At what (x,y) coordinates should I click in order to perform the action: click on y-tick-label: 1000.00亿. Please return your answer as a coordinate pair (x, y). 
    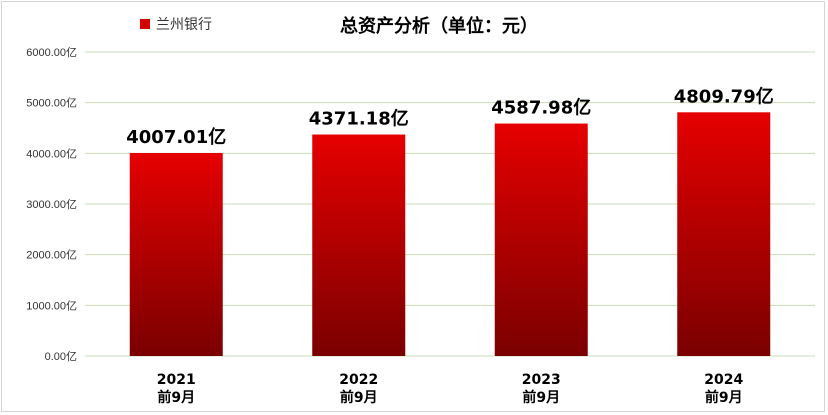
    Looking at the image, I should click on (51, 305).